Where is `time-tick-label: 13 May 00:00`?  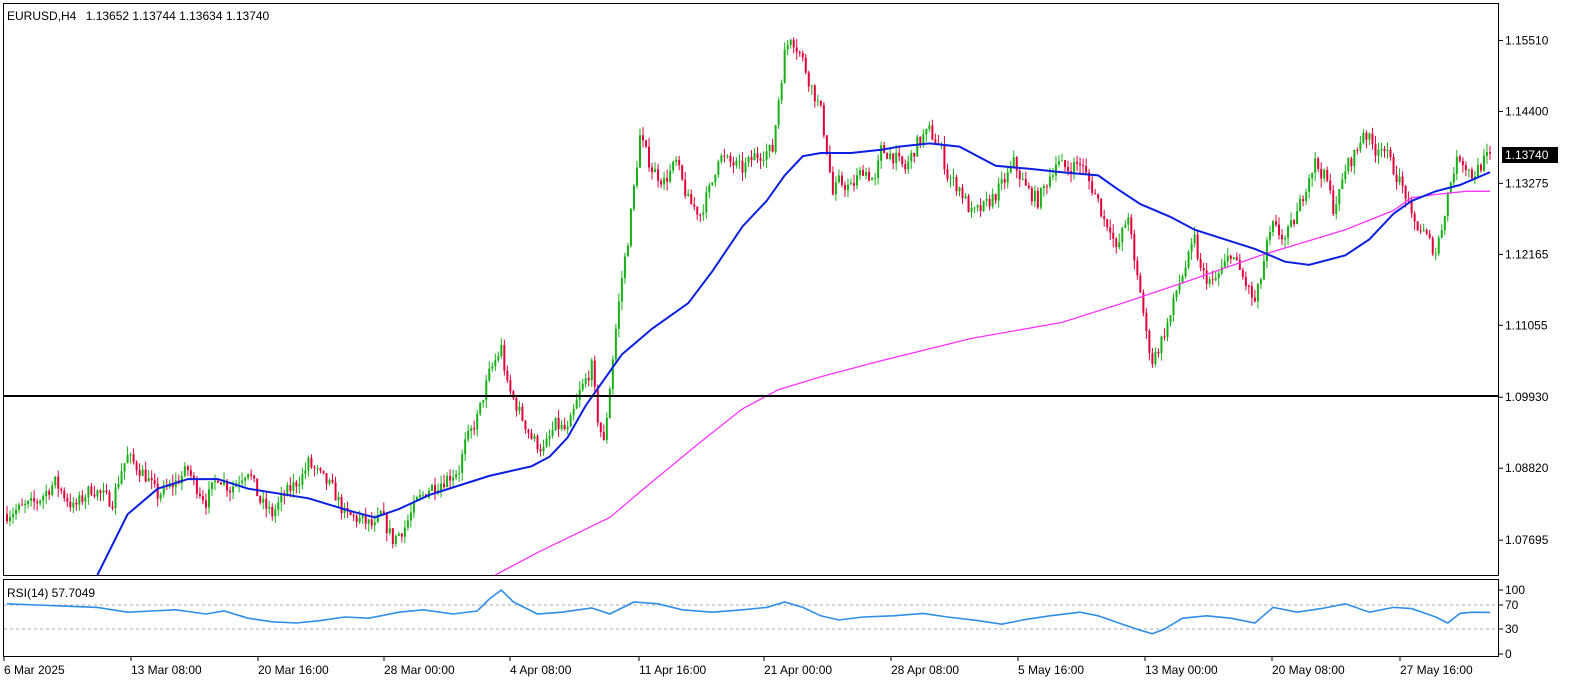
time-tick-label: 13 May 00:00 is located at coordinates (1181, 670).